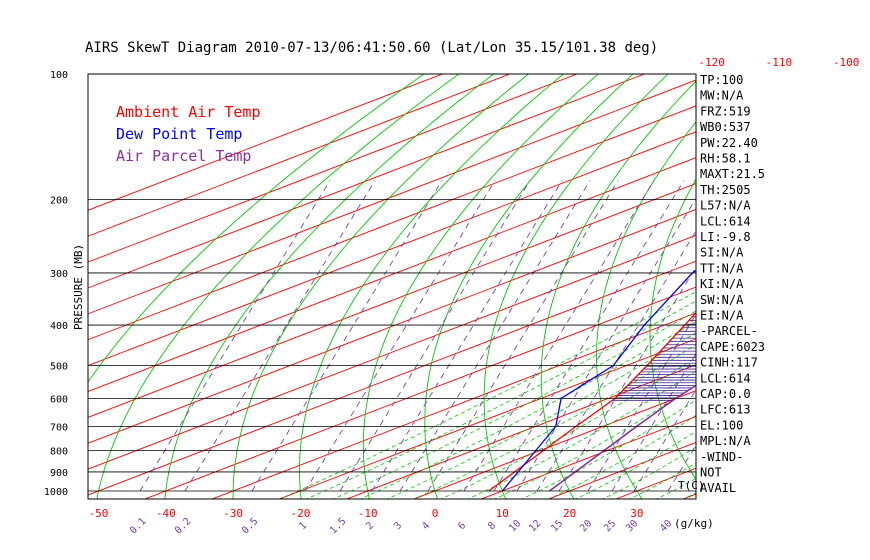 Image resolution: width=870 pixels, height=560 pixels. I want to click on mixing-ratio-tick-label: 40, so click(666, 526).